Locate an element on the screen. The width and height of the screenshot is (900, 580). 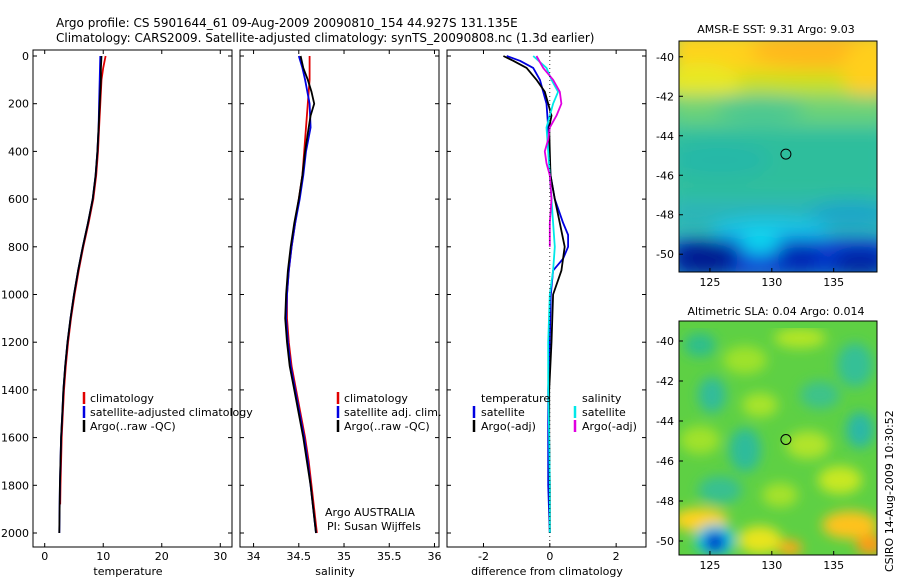
y-tick-label: 2000 is located at coordinates (15, 533).